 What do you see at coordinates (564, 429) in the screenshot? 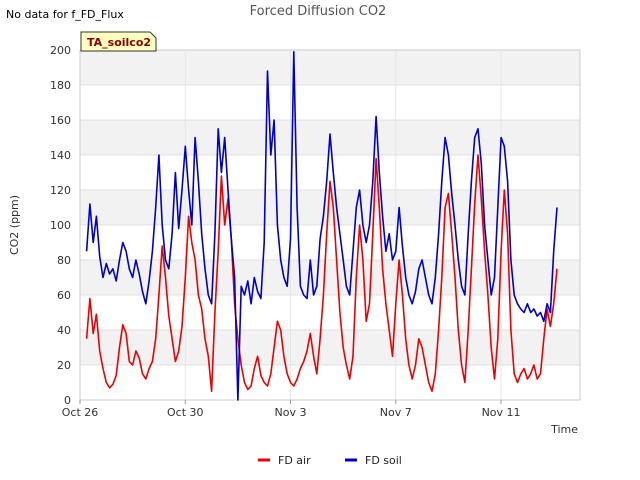
I see `x-axis-title: Time` at bounding box center [564, 429].